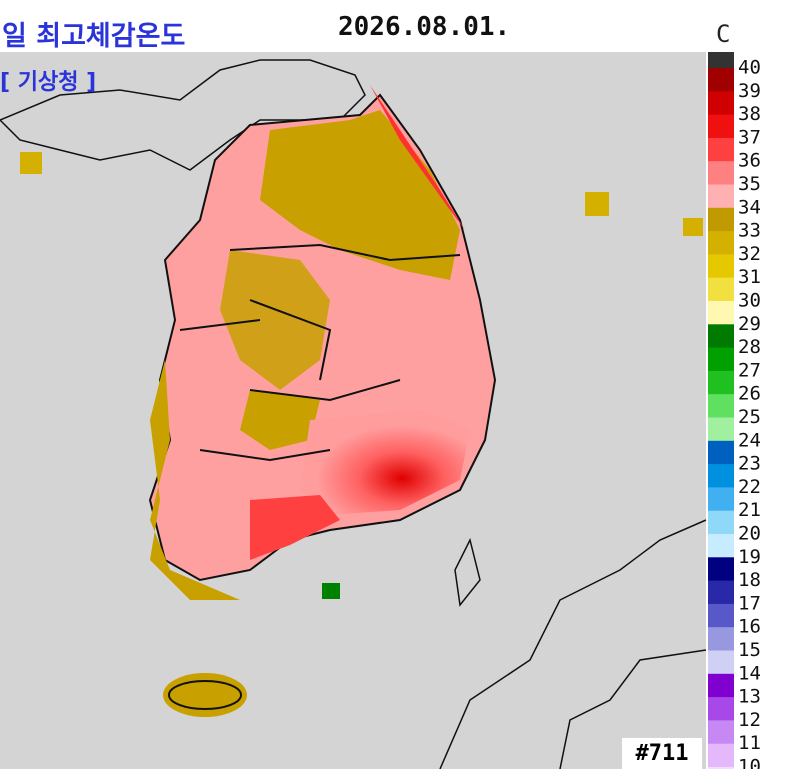  Describe the element at coordinates (573, 644) in the screenshot. I see `japan-coast` at that location.